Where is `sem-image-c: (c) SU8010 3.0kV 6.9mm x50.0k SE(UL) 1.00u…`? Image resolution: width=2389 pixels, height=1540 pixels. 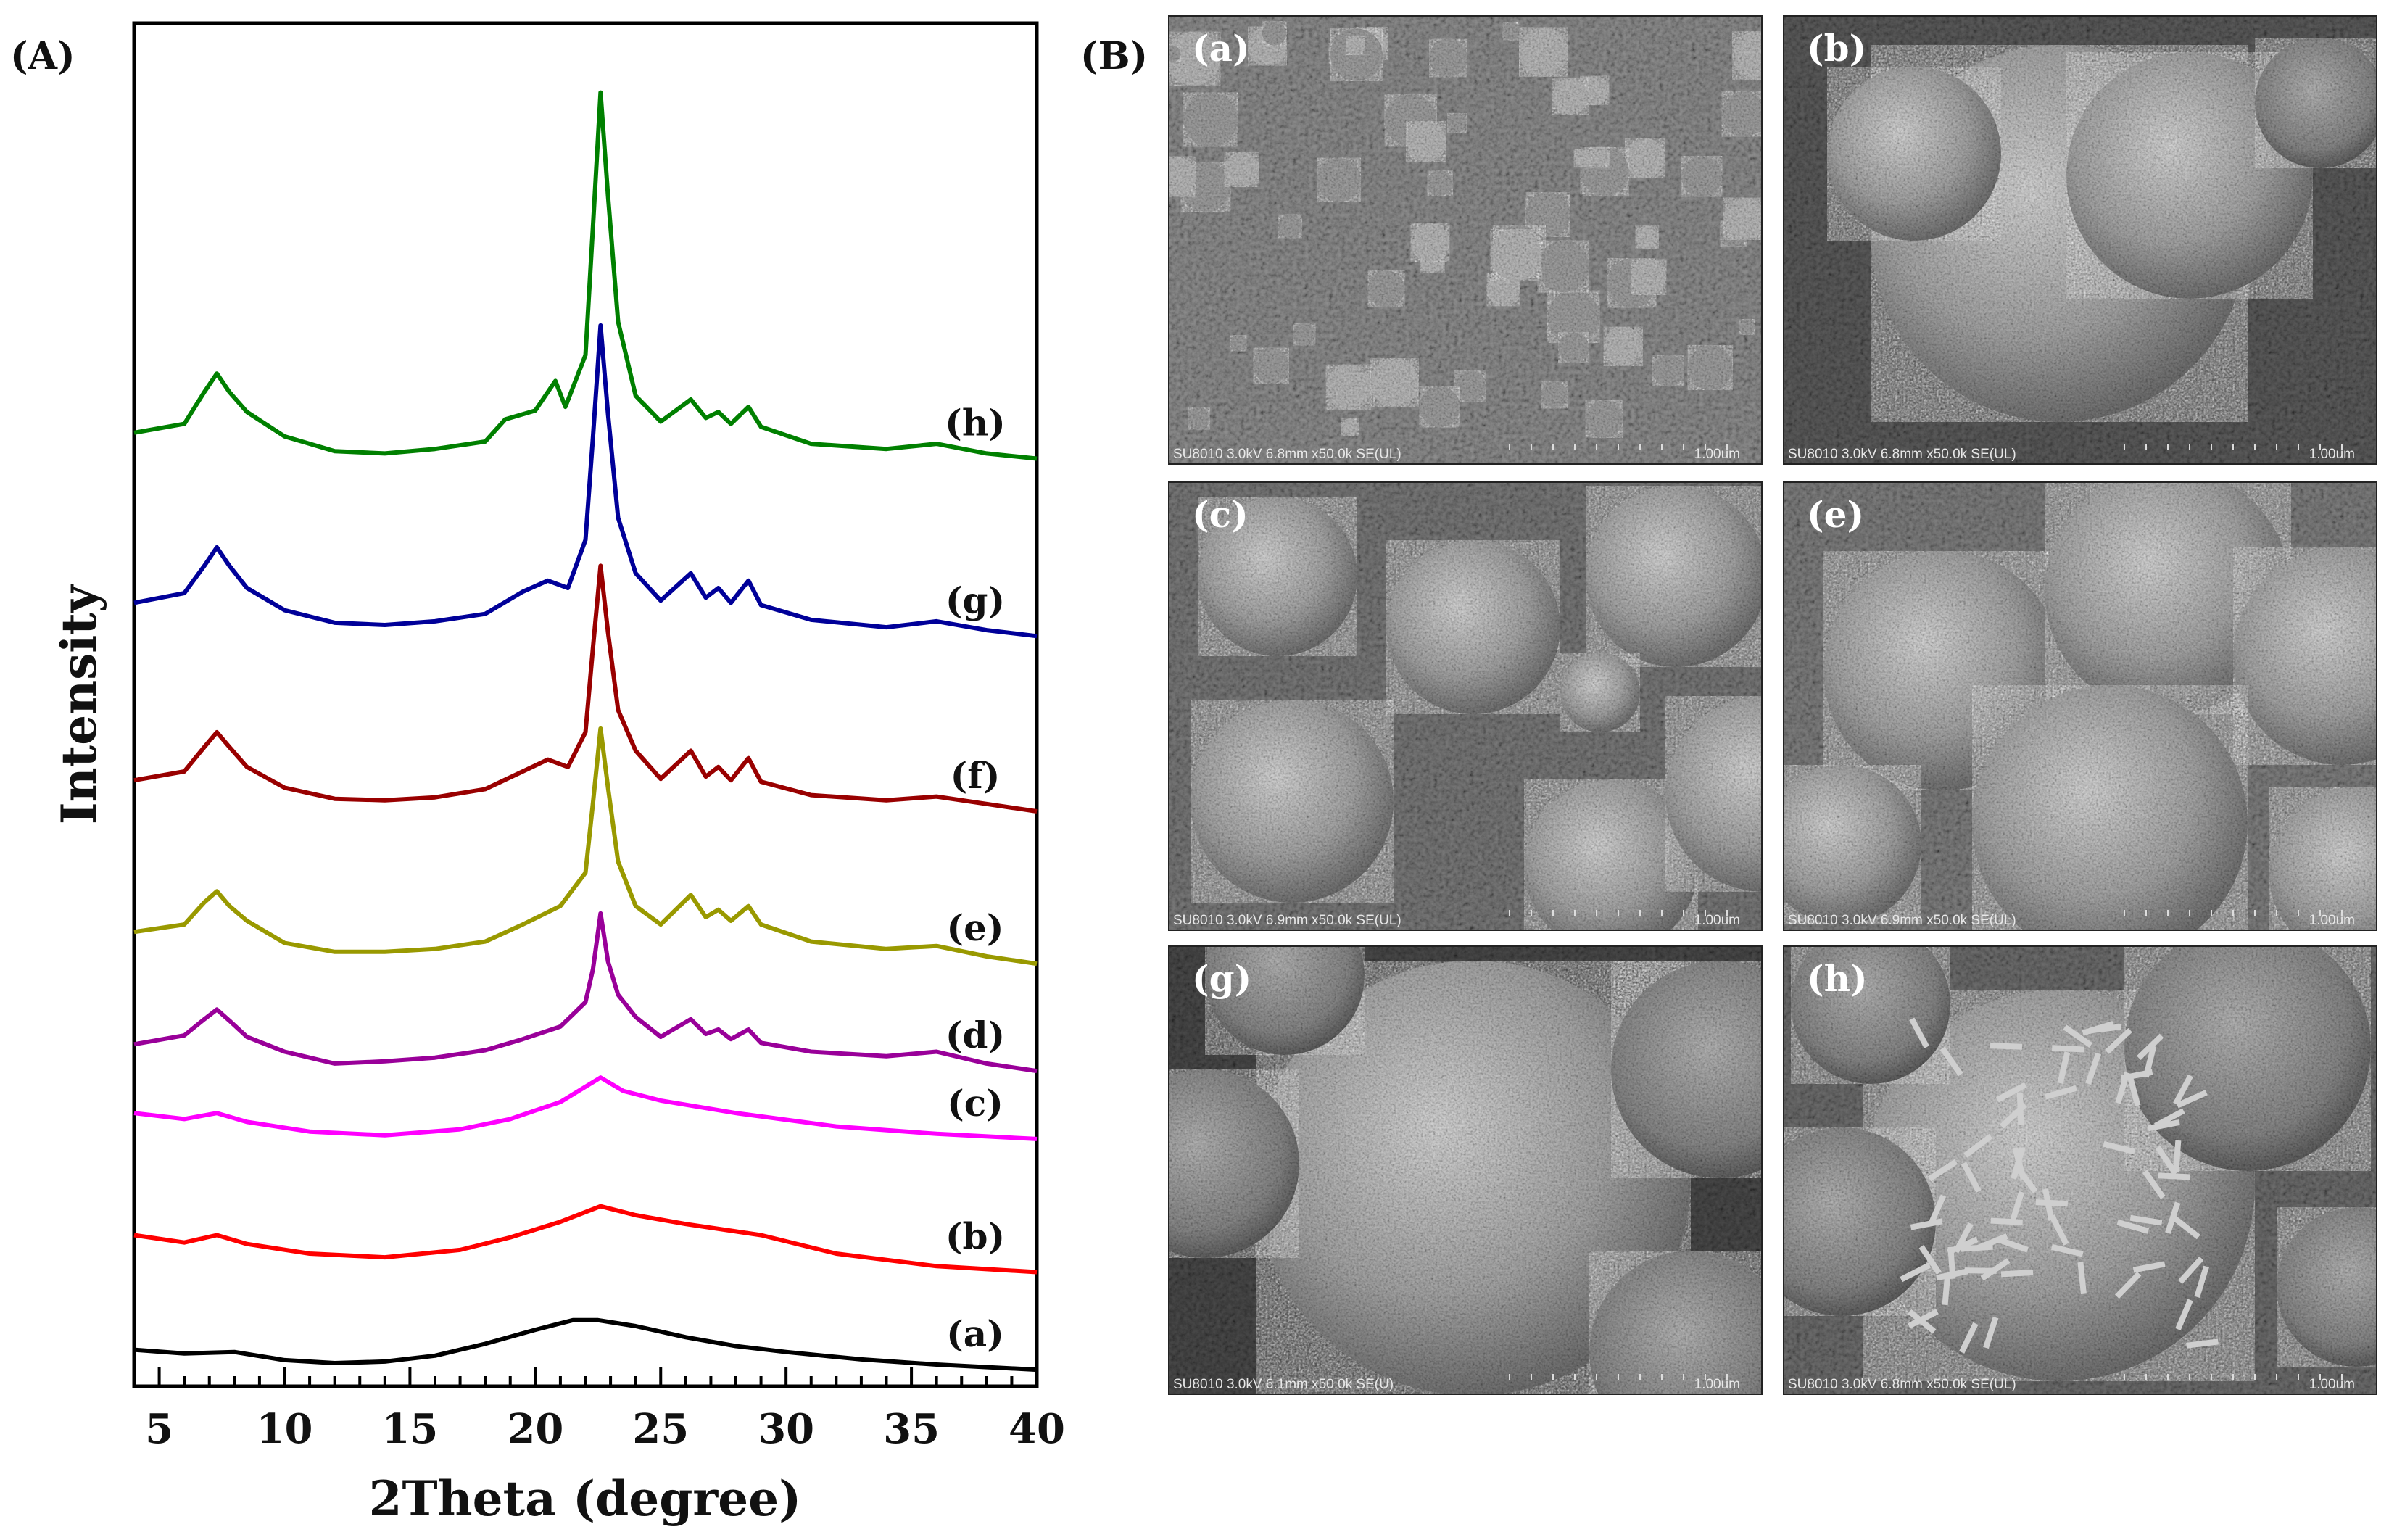
sem-image-c: (c) SU8010 3.0kV 6.9mm x50.0k SE(UL) 1.00u… is located at coordinates (1465, 706).